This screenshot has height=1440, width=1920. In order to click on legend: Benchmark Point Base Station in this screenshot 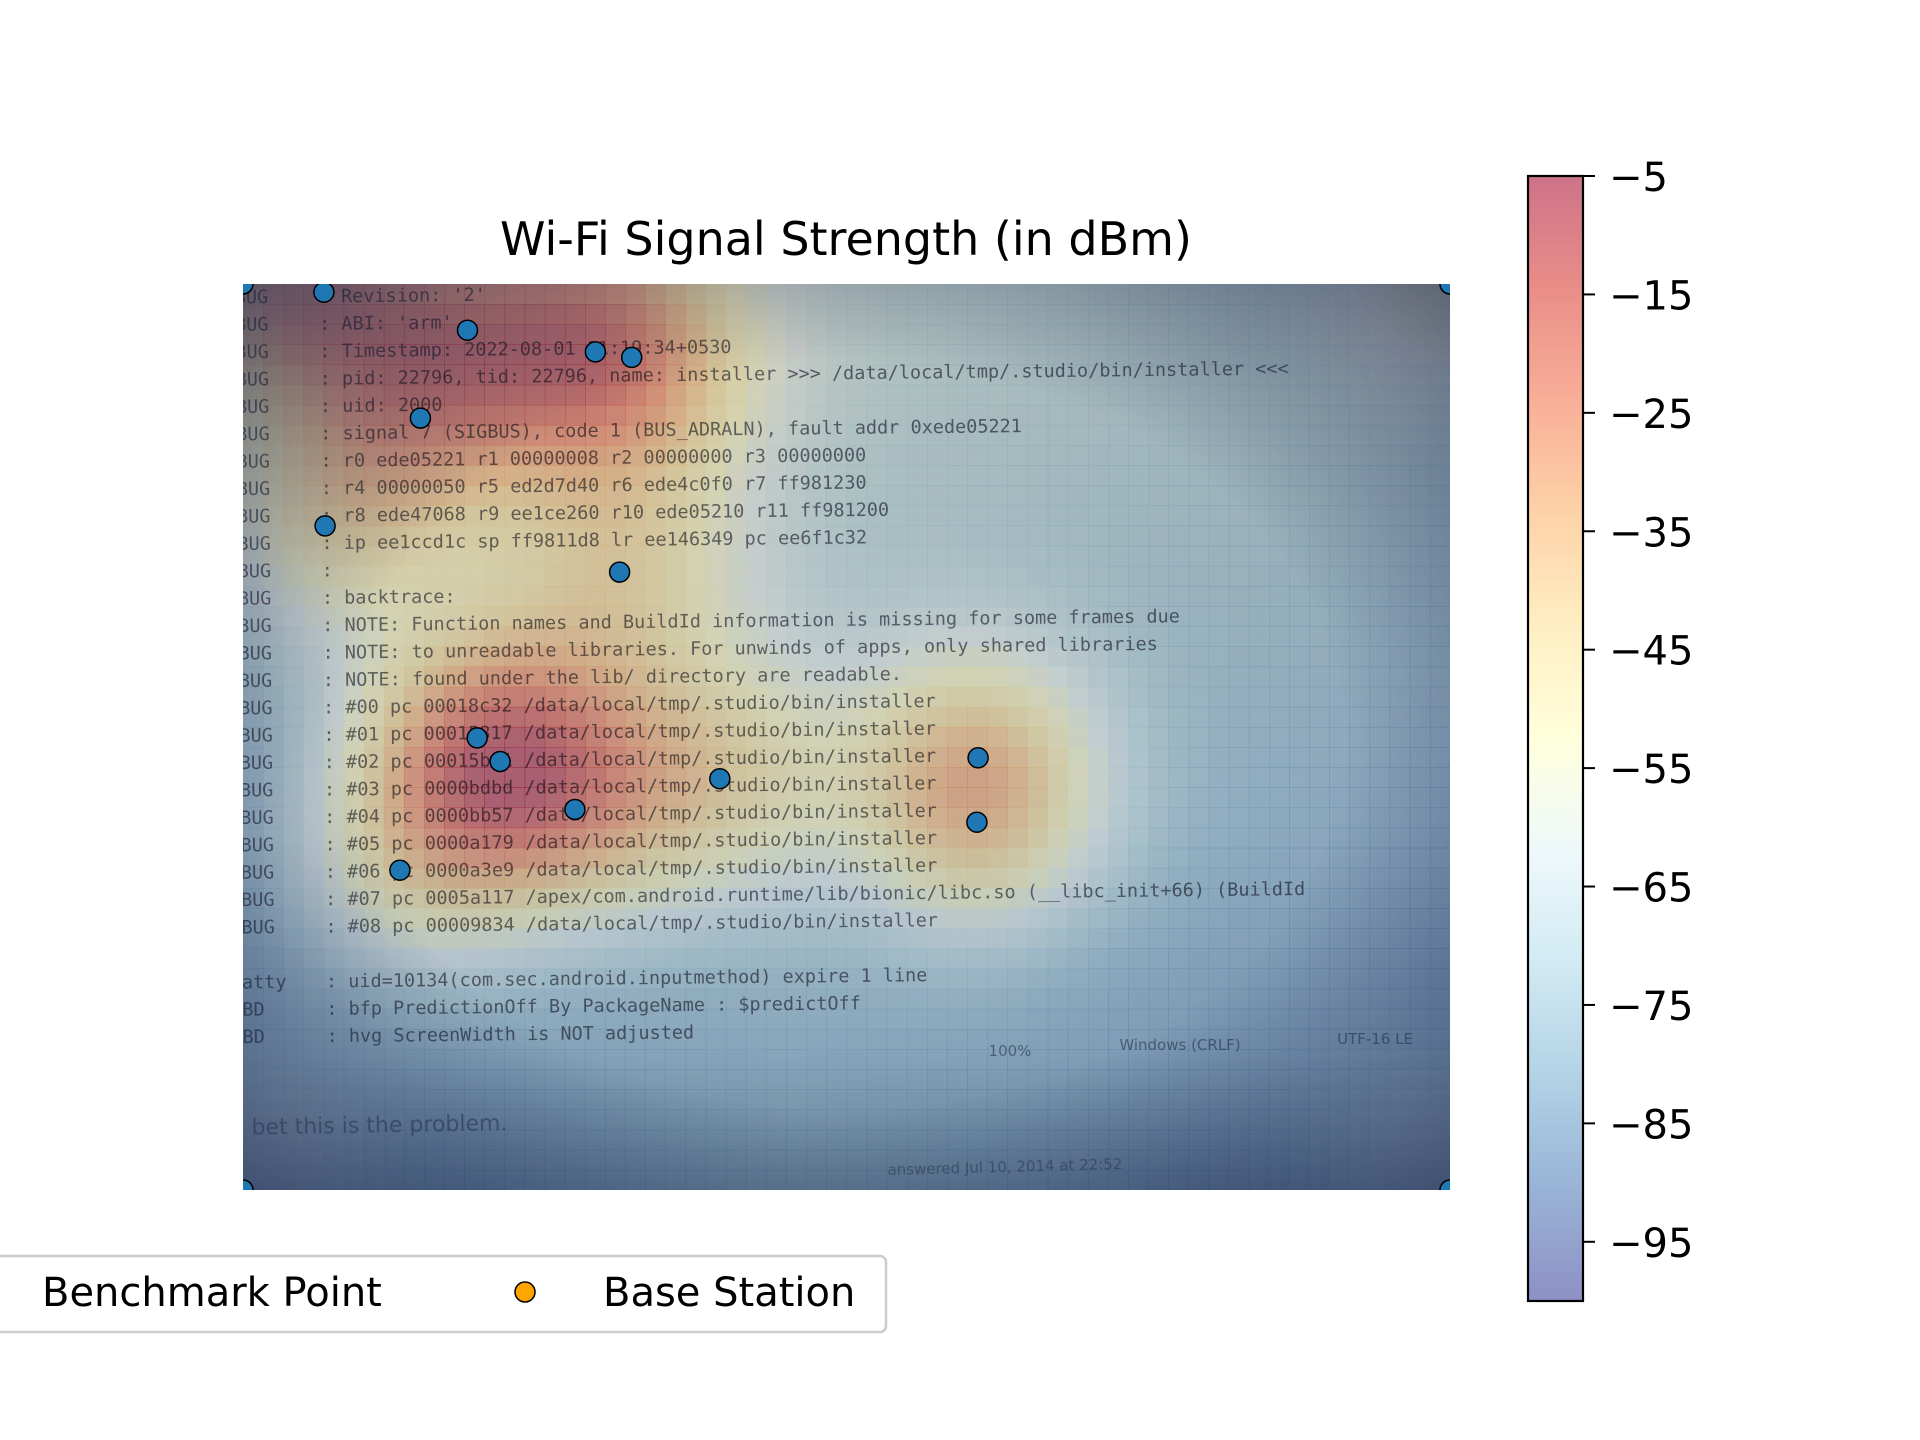, I will do `click(444, 1294)`.